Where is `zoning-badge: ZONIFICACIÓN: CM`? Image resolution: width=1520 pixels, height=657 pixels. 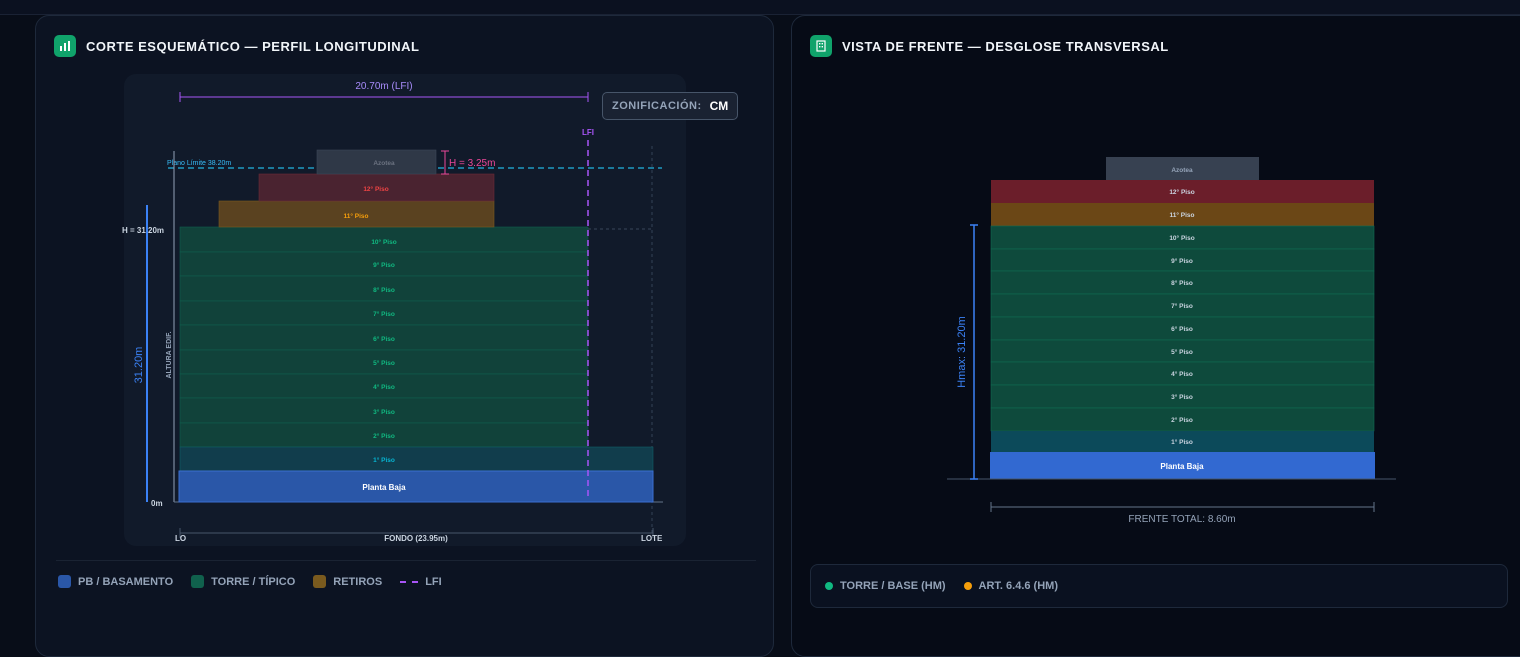
zoning-badge: ZONIFICACIÓN: CM is located at coordinates (670, 106).